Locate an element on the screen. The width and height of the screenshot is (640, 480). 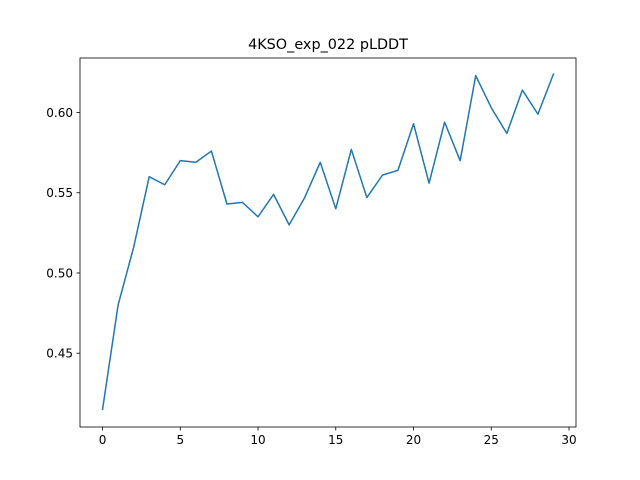
y-tick-label: 0.50 is located at coordinates (59, 273).